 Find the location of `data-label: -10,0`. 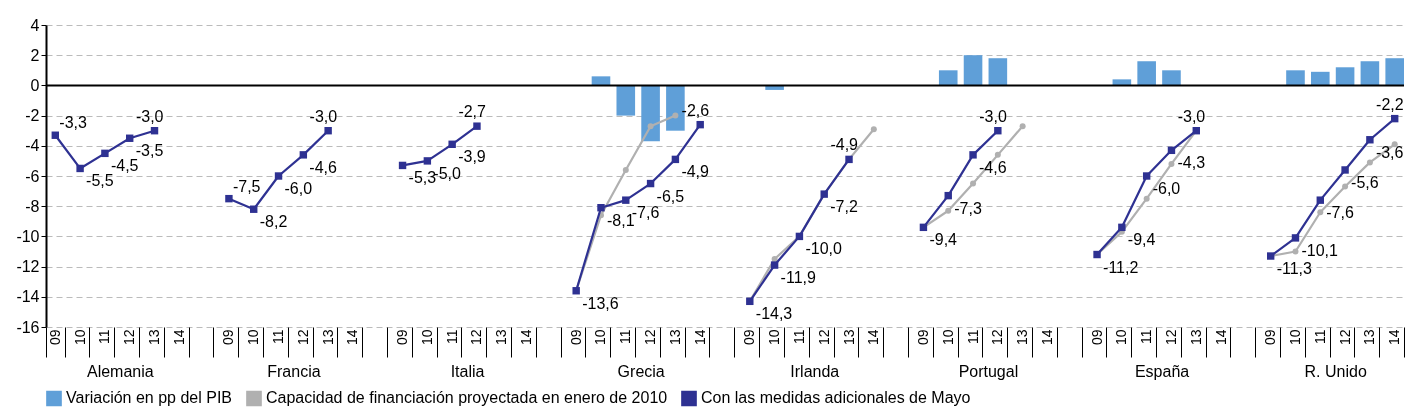

data-label: -10,0 is located at coordinates (823, 249).